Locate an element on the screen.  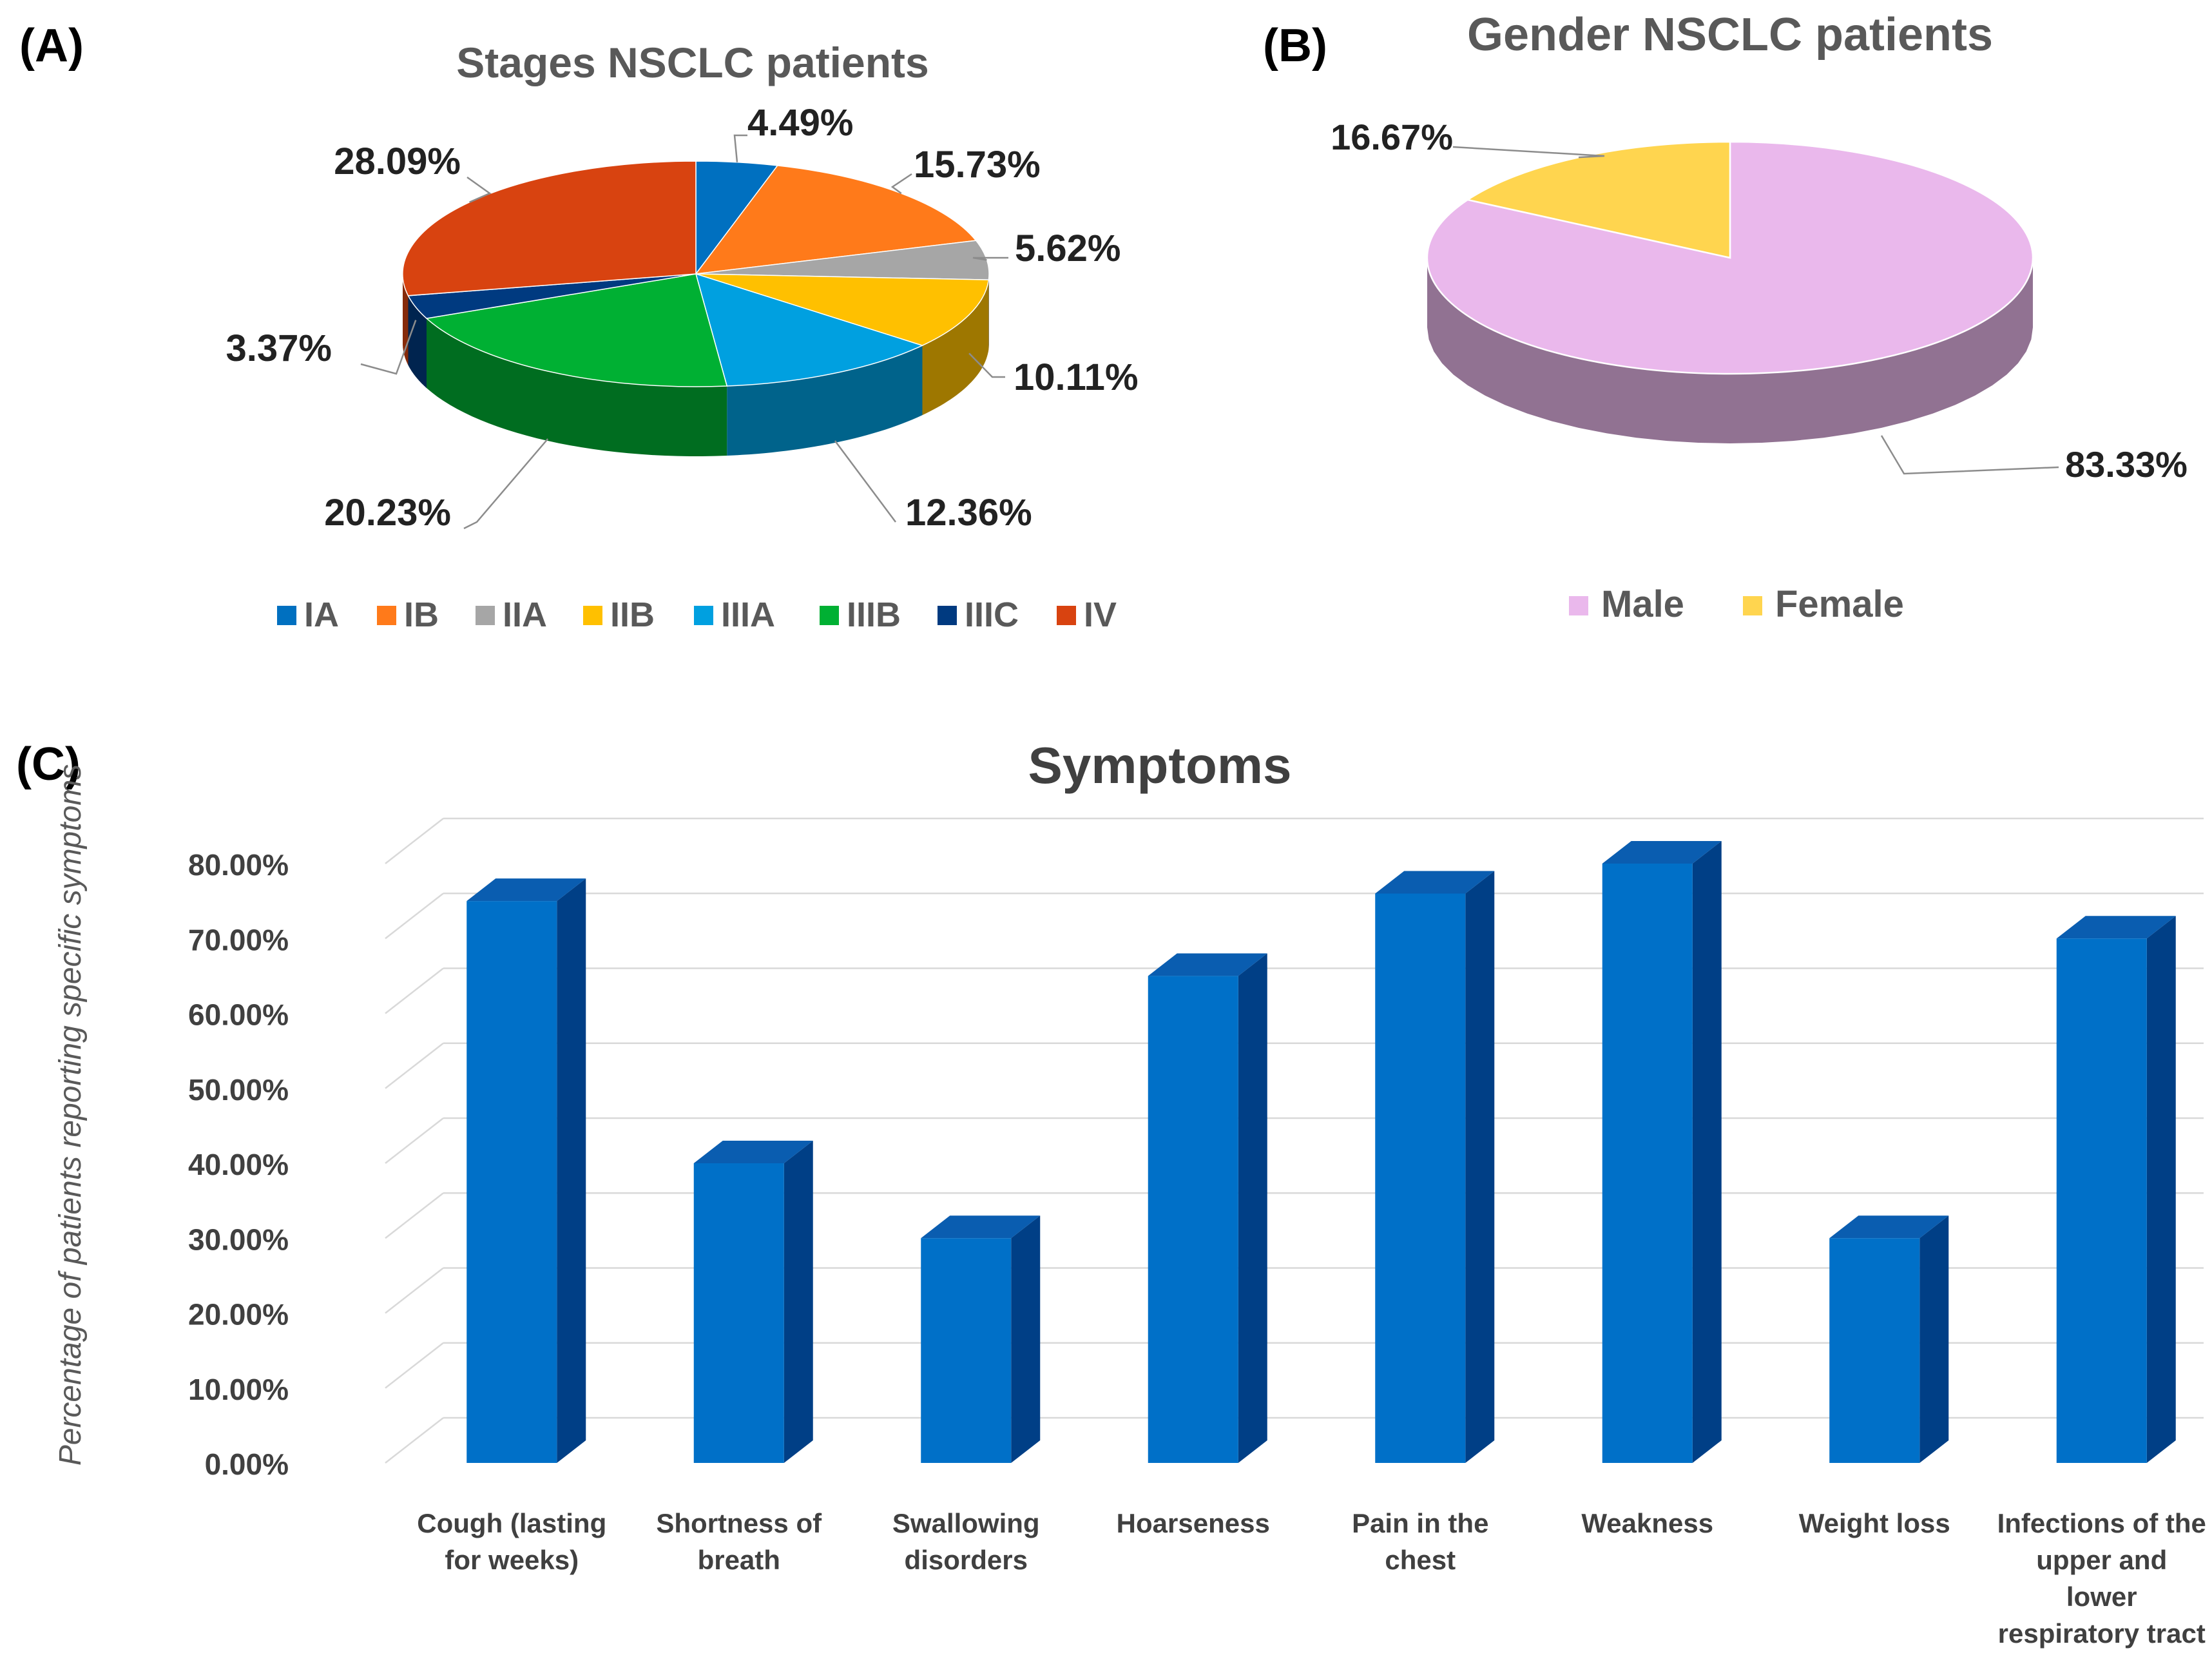
value-label-iiic: 3.37% is located at coordinates (279, 348).